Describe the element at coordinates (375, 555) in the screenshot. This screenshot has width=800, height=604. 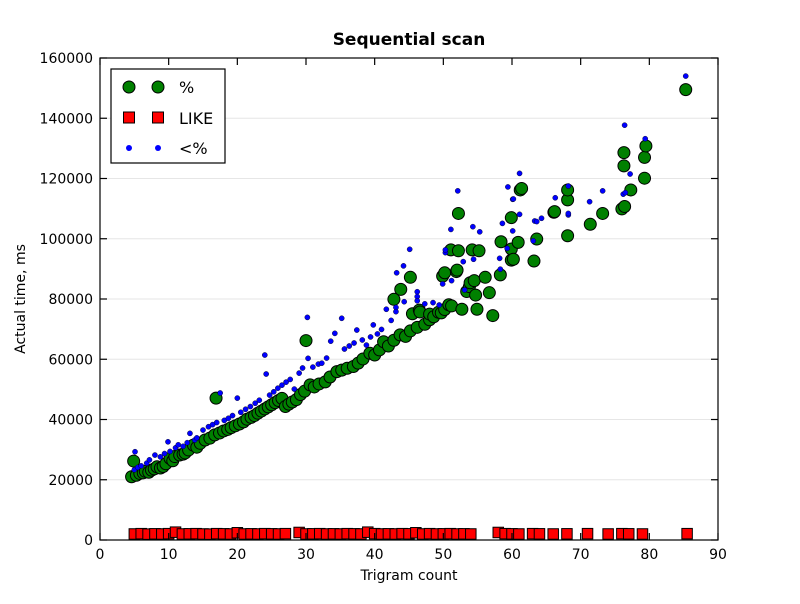
I see `x-tick-label: 40` at that location.